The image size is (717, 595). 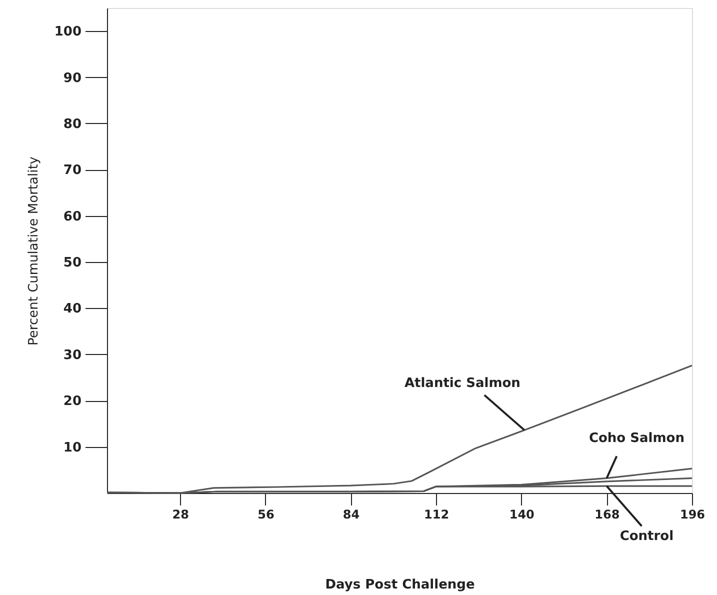 What do you see at coordinates (72, 78) in the screenshot?
I see `y-tick-label: 90` at bounding box center [72, 78].